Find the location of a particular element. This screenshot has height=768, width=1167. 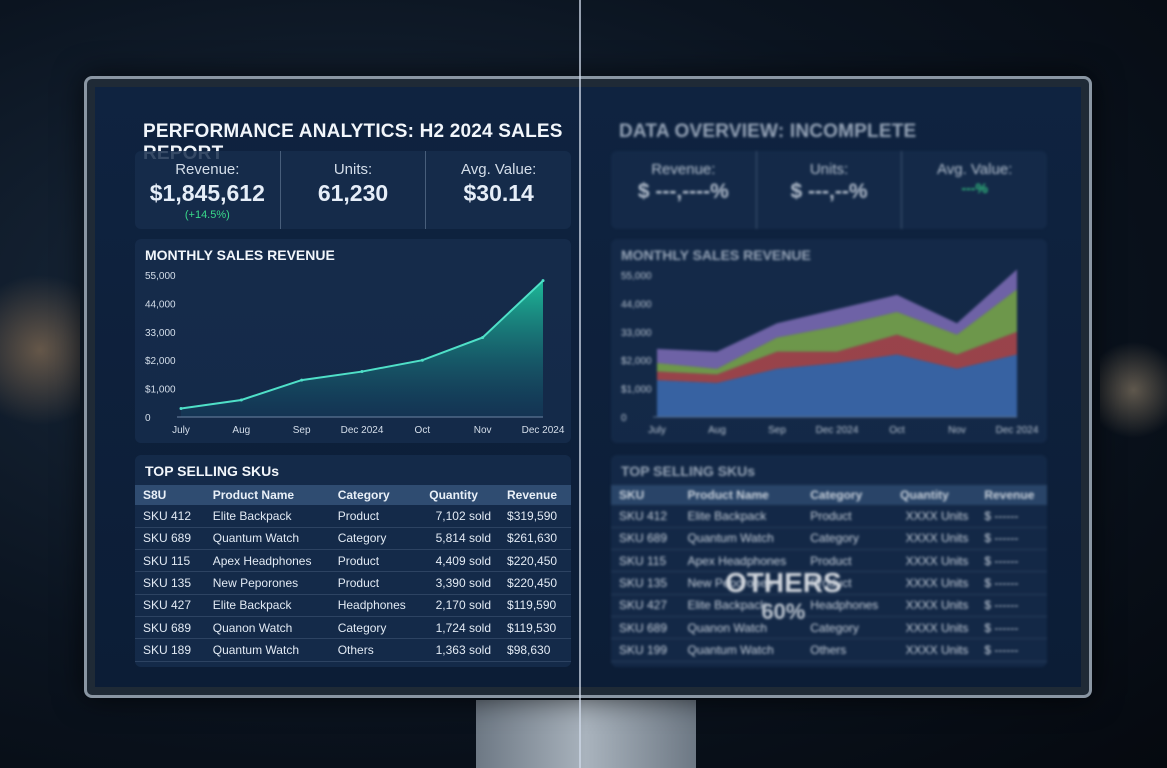

table-cell: $220,450 is located at coordinates (535, 583).